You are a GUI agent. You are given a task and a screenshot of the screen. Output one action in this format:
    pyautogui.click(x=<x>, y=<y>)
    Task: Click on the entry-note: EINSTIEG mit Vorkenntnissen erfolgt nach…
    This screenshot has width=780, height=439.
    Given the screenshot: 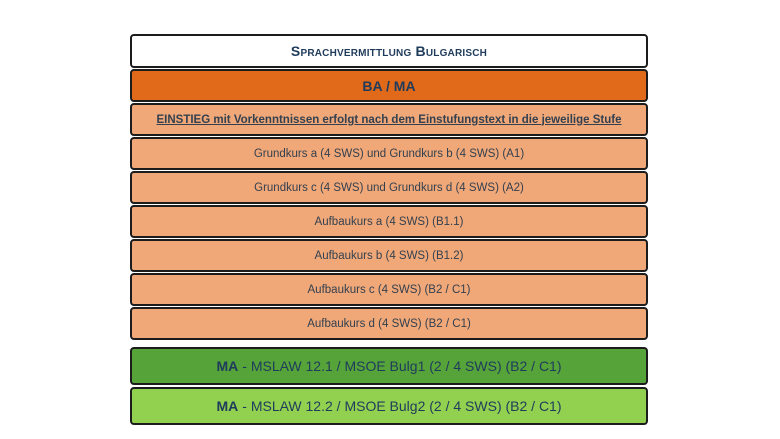 What is the action you would take?
    pyautogui.click(x=389, y=119)
    